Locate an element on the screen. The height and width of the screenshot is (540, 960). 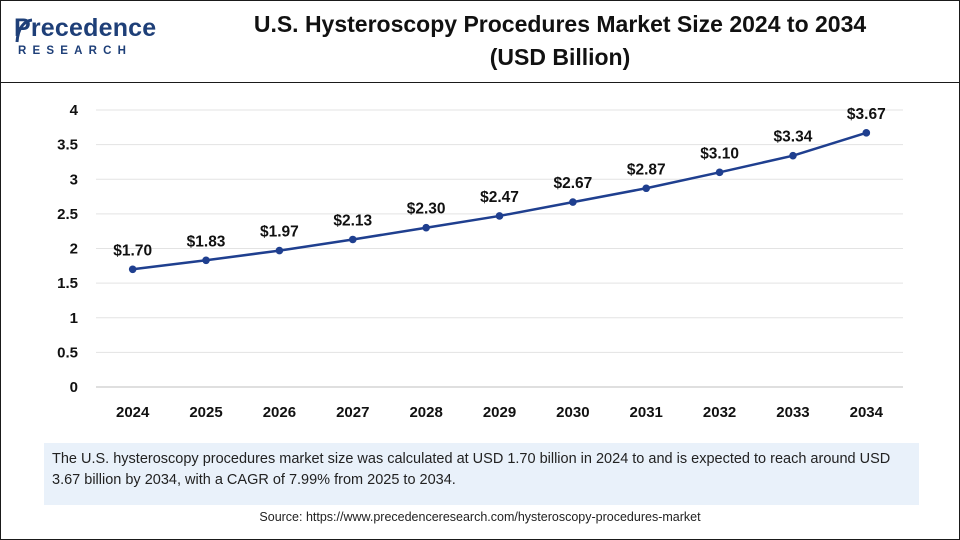
data-label: $2.87 is located at coordinates (646, 169).